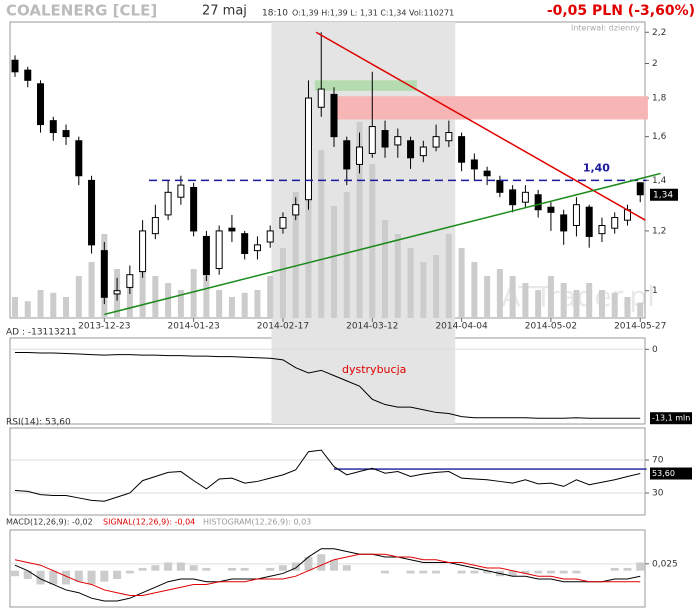  Describe the element at coordinates (621, 11) in the screenshot. I see `change: -0,05 PLN (-3,60%)` at that location.